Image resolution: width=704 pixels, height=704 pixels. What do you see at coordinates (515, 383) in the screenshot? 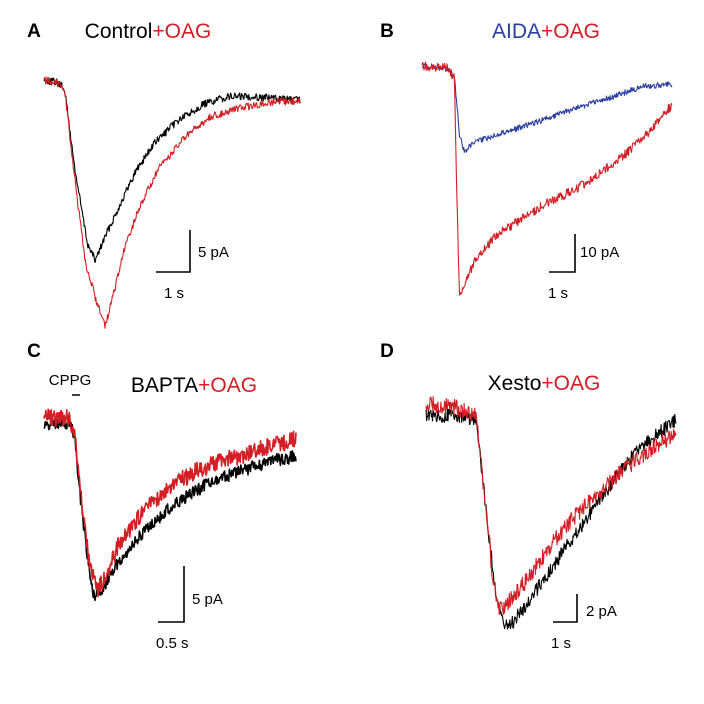
I see `title-part-0: Xesto` at bounding box center [515, 383].